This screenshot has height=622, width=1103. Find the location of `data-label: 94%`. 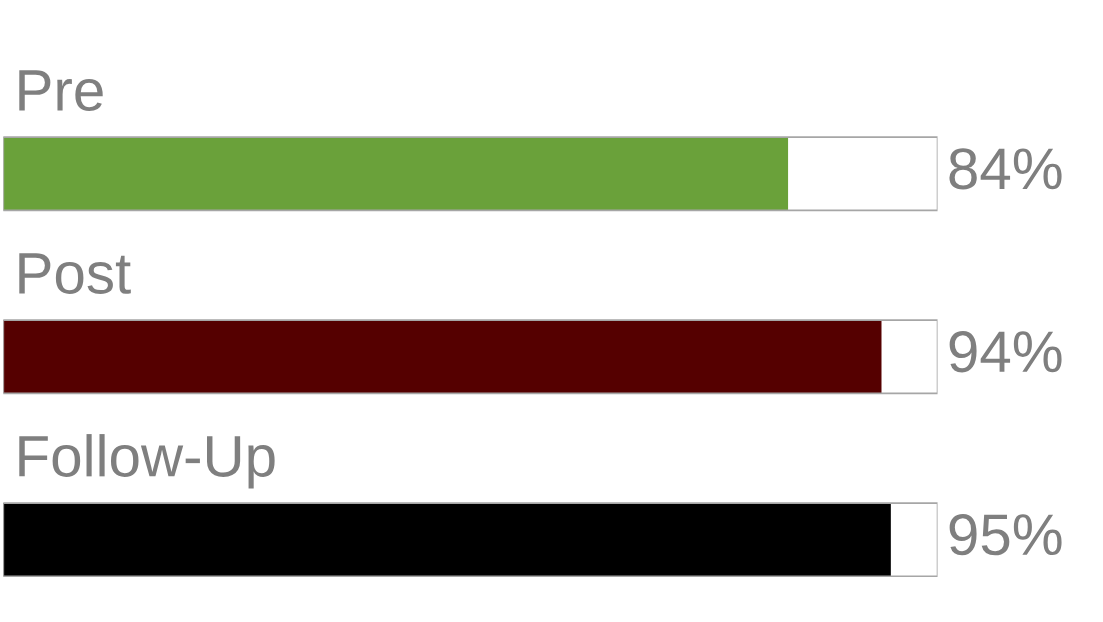

data-label: 94% is located at coordinates (1005, 352).